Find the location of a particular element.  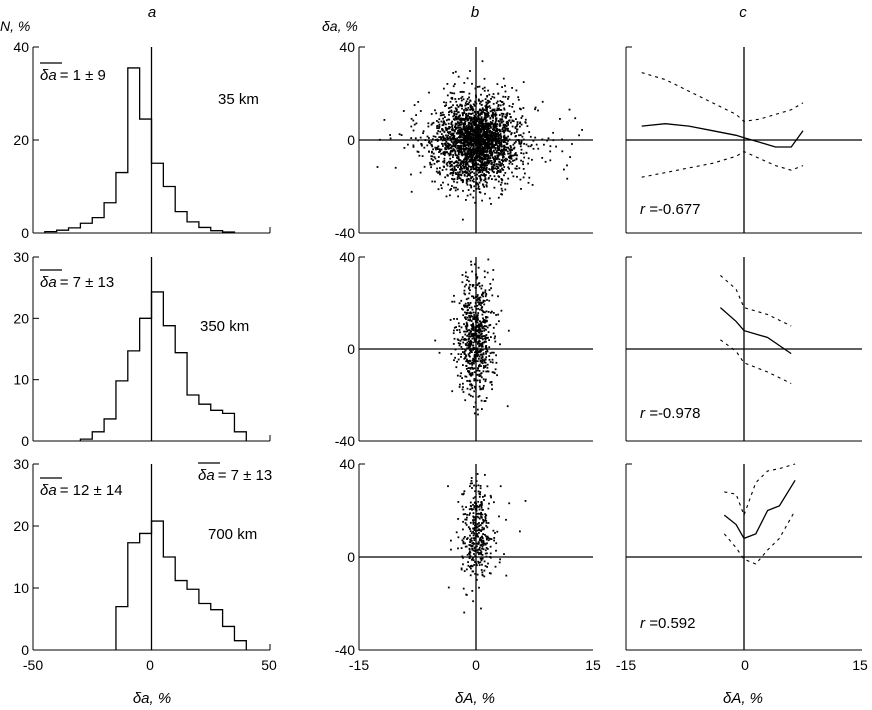

x-tick-b-0: -15 is located at coordinates (359, 665).